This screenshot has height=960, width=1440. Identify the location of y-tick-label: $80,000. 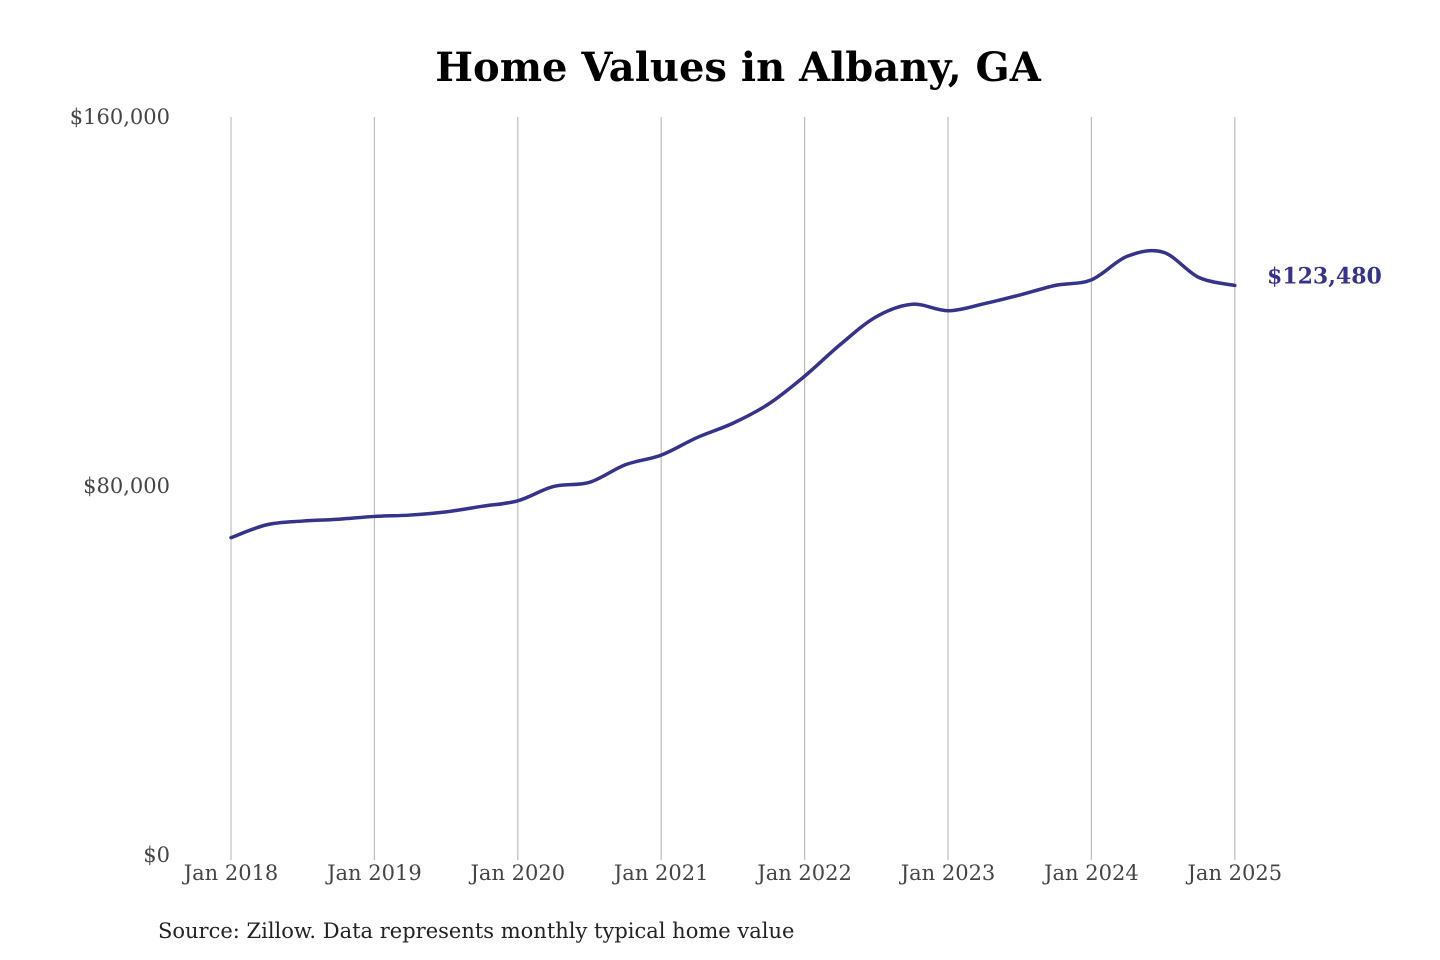
(126, 486).